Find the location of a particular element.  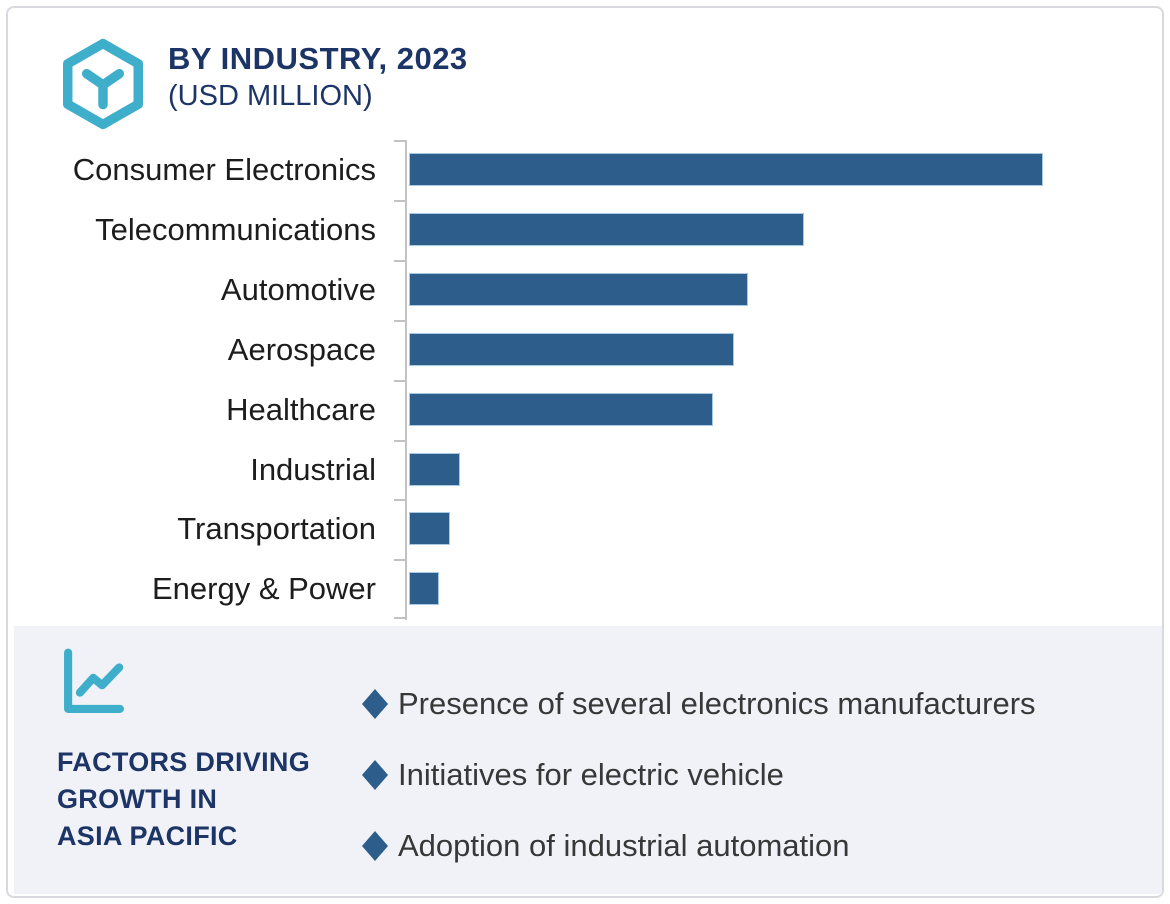

chart-row: Healthcare is located at coordinates (585, 410).